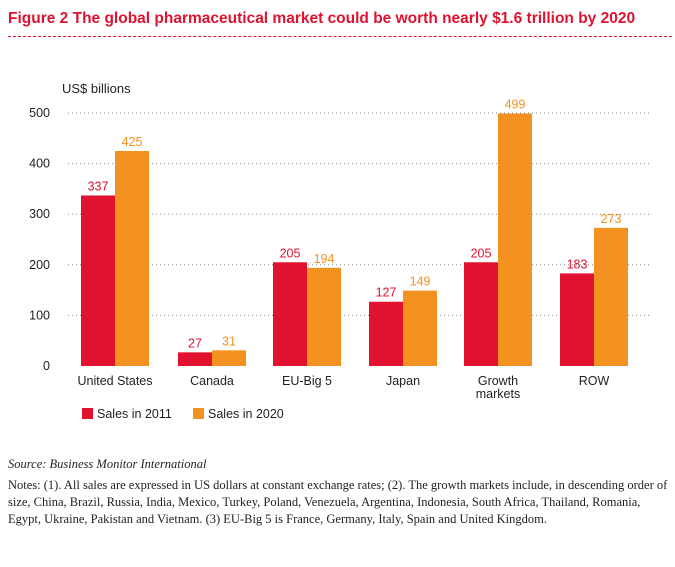 This screenshot has width=675, height=567. What do you see at coordinates (39, 164) in the screenshot?
I see `y-tick-label: 400` at bounding box center [39, 164].